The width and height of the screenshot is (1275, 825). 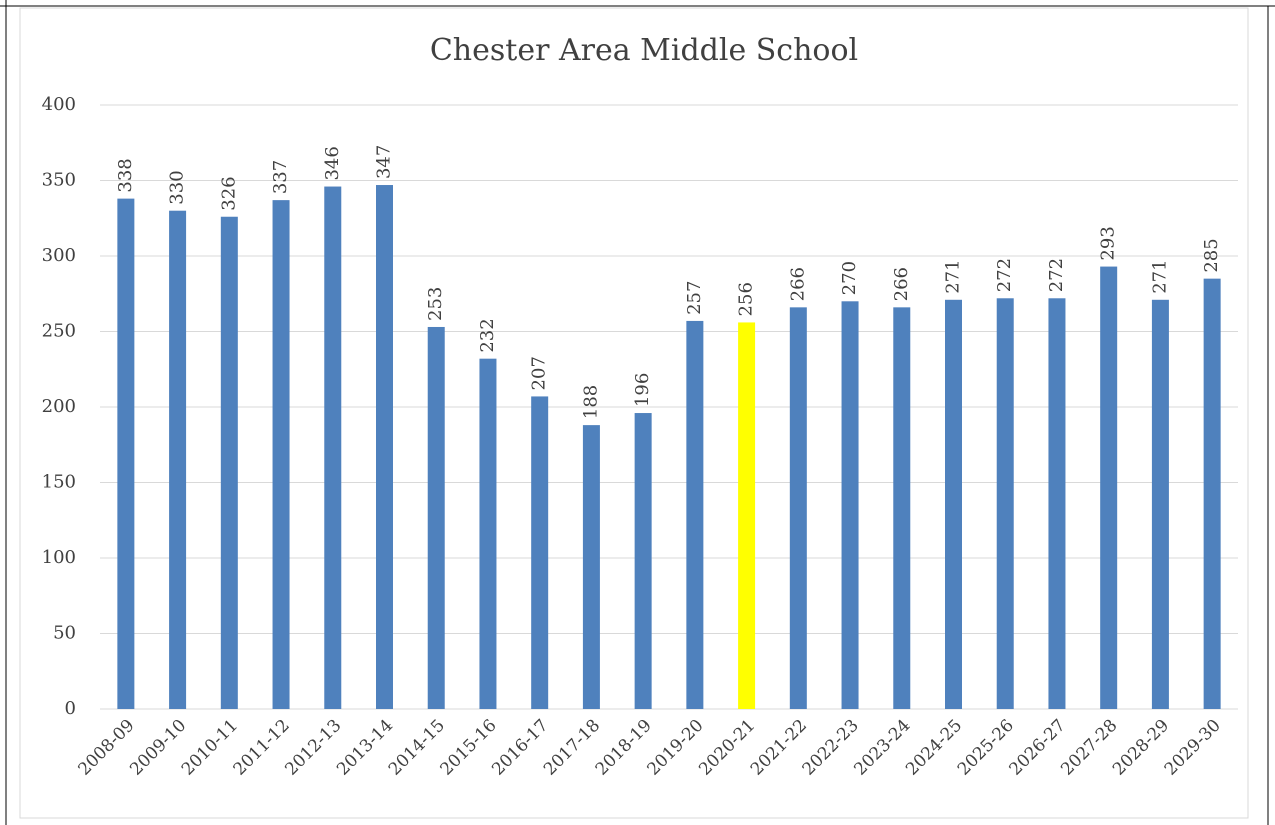 What do you see at coordinates (435, 304) in the screenshot?
I see `data-label: 253` at bounding box center [435, 304].